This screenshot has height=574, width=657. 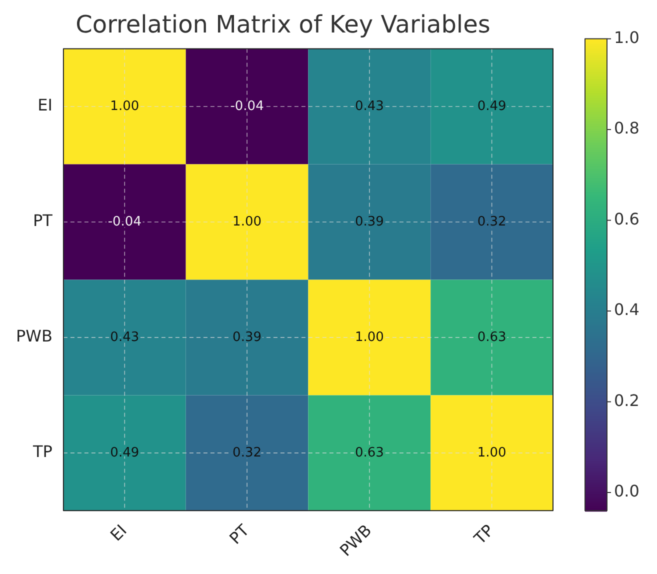 What do you see at coordinates (627, 37) in the screenshot?
I see `color-bar-label: 1.0` at bounding box center [627, 37].